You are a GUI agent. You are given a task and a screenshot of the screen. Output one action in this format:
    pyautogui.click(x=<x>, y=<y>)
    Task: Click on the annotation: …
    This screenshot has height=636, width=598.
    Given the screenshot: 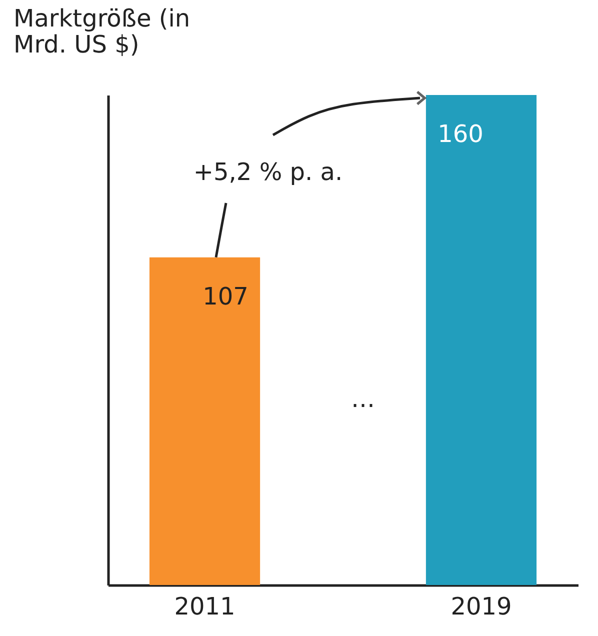 What is the action you would take?
    pyautogui.click(x=363, y=399)
    